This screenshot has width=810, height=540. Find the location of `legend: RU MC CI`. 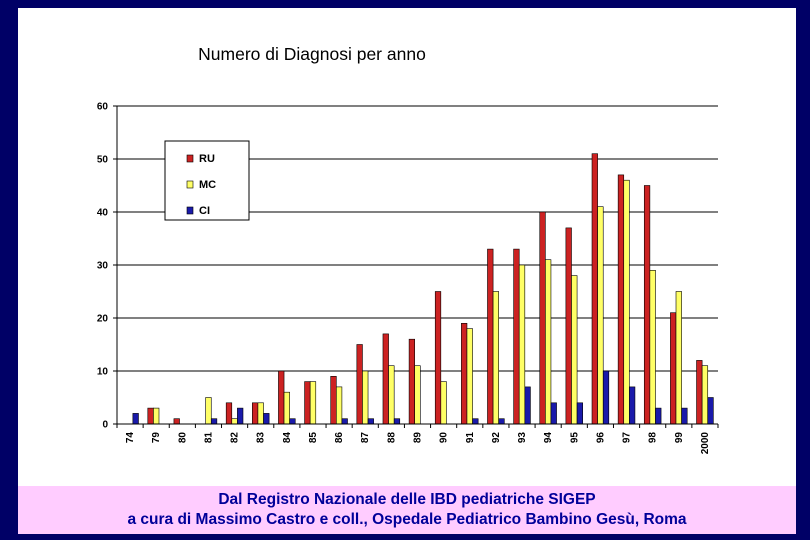

legend: RU MC CI is located at coordinates (207, 180).